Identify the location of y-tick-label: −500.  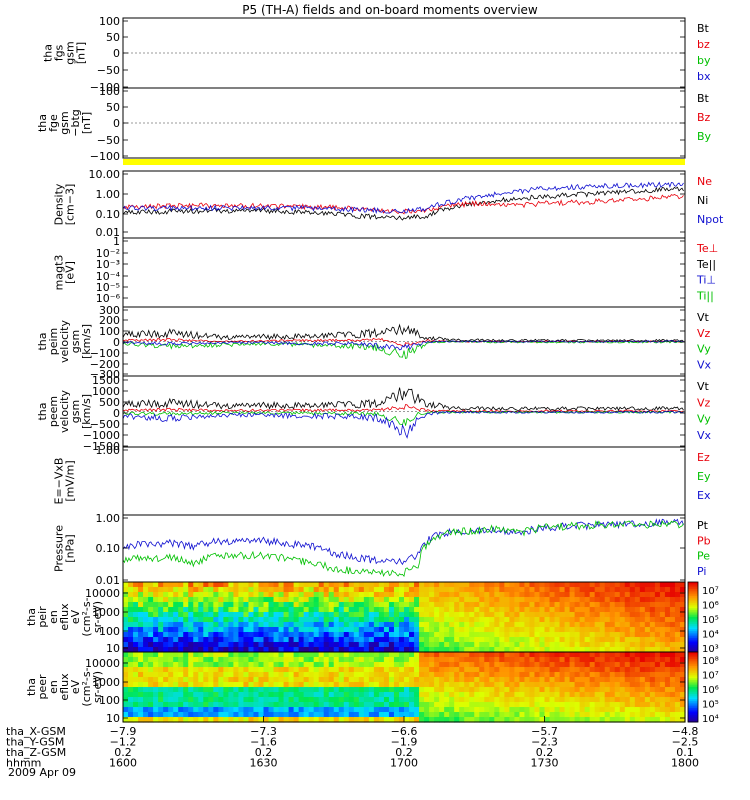
(105, 424).